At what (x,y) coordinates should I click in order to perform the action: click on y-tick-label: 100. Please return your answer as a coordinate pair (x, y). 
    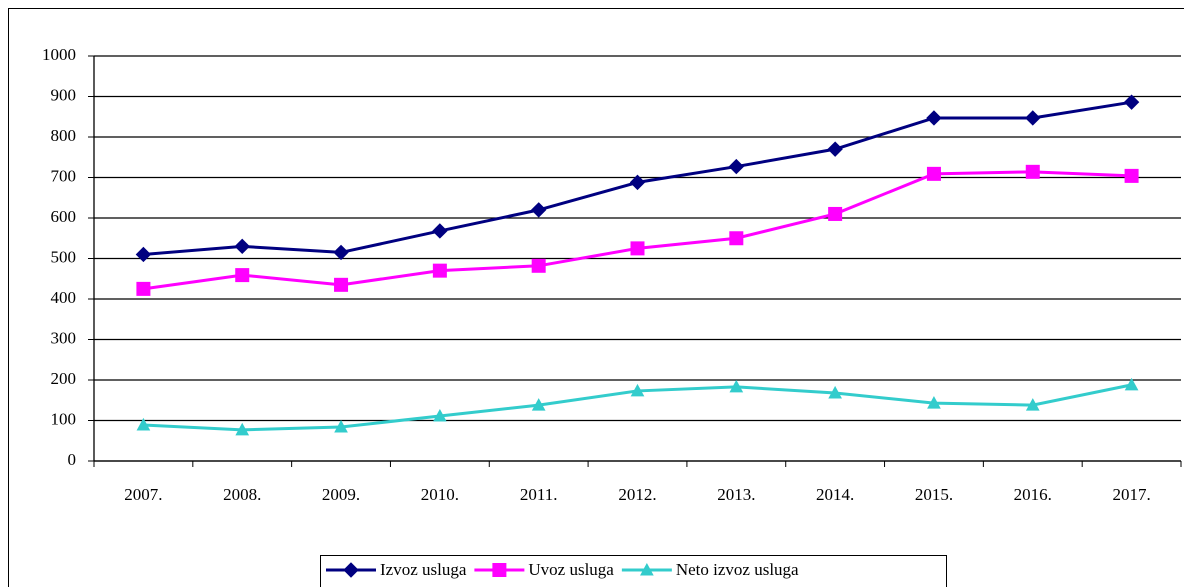
    Looking at the image, I should click on (64, 418).